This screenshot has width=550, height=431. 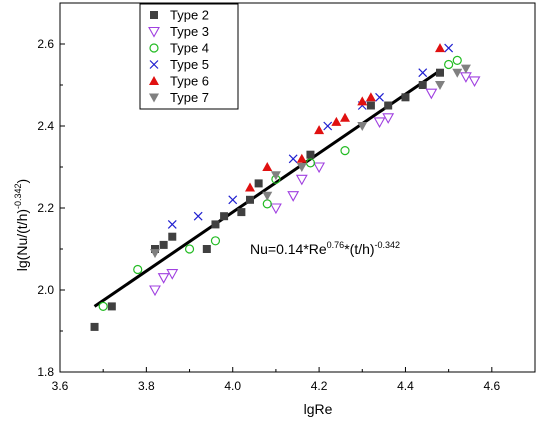 I want to click on legend-item: Type 2, so click(x=179, y=15).